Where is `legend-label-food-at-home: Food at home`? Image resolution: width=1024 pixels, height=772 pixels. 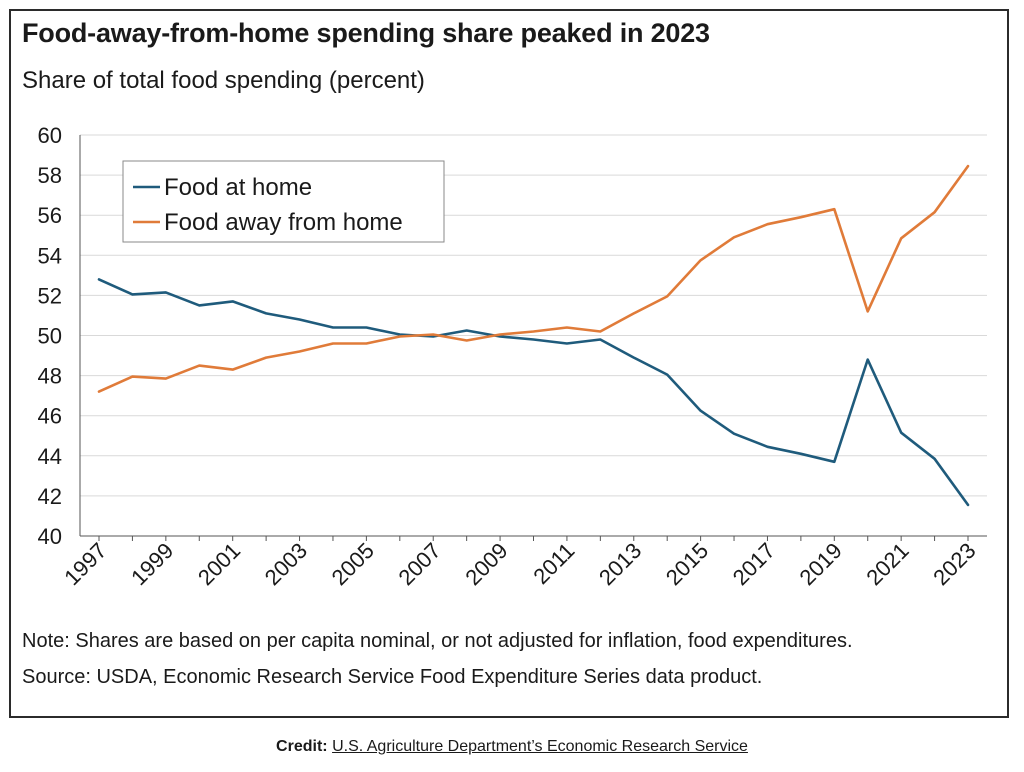
legend-label-food-at-home: Food at home is located at coordinates (238, 187).